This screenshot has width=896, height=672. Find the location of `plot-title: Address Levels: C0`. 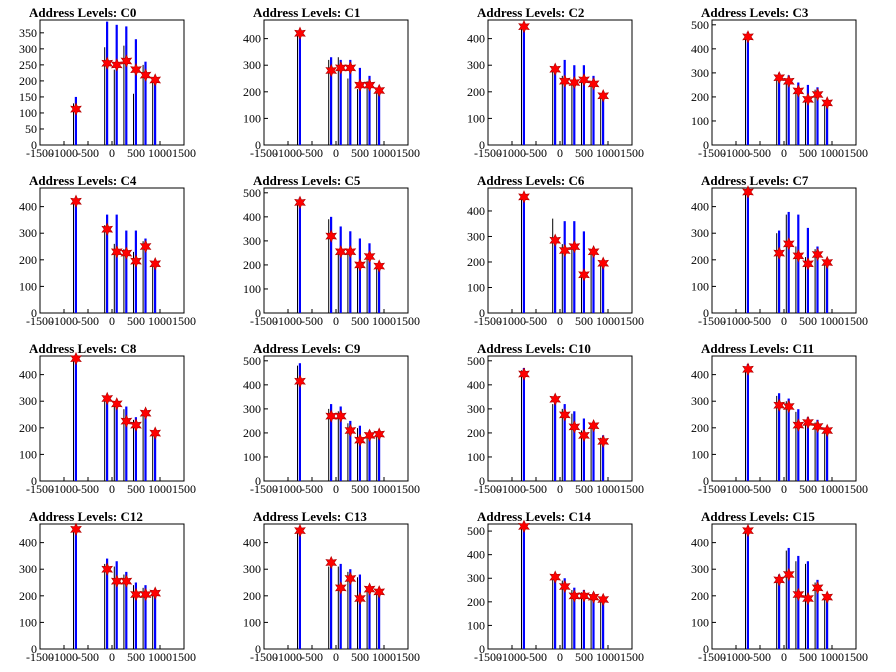

plot-title: Address Levels: C0 is located at coordinates (82, 12).